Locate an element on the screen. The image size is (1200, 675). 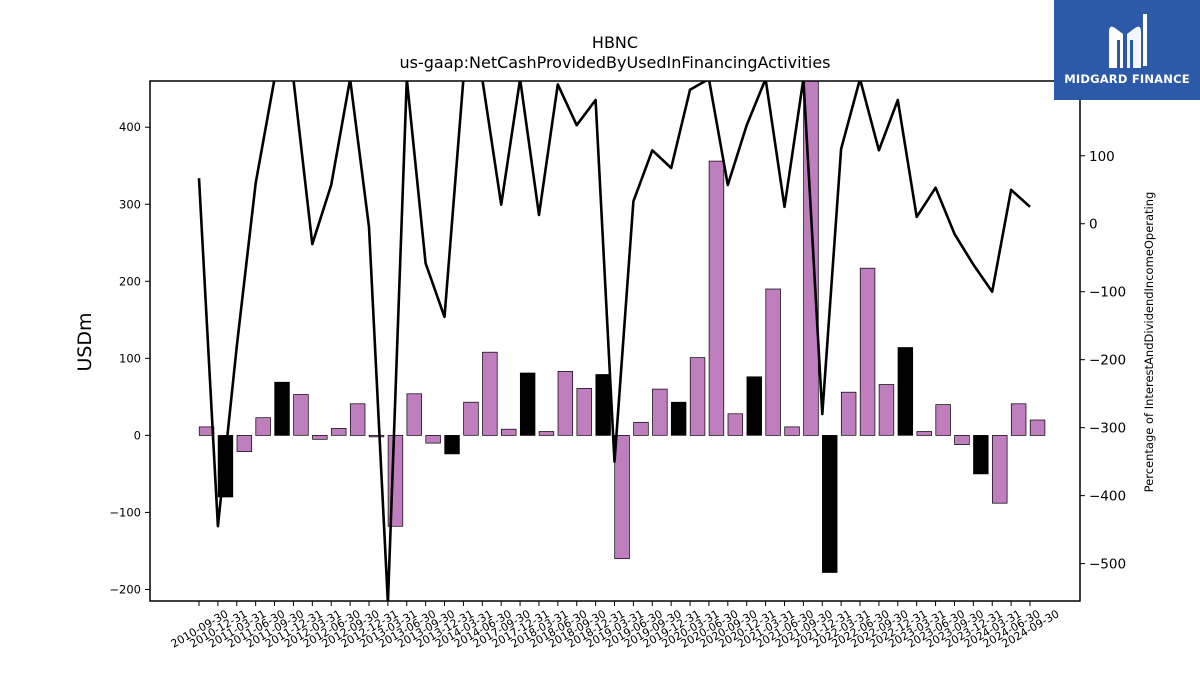
y-tick-label: −200 is located at coordinates (125, 589).